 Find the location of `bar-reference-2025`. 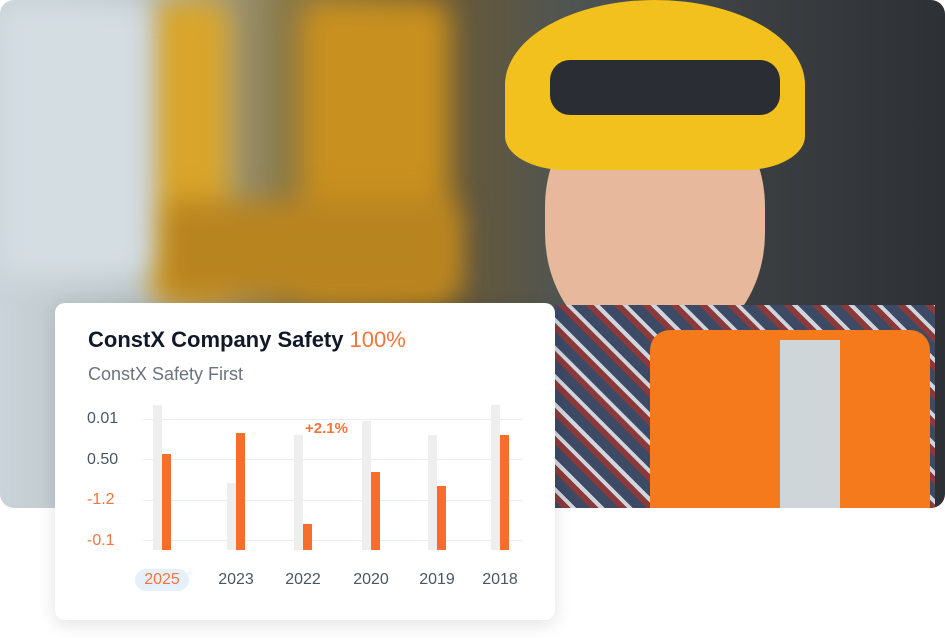

bar-reference-2025 is located at coordinates (157, 477).